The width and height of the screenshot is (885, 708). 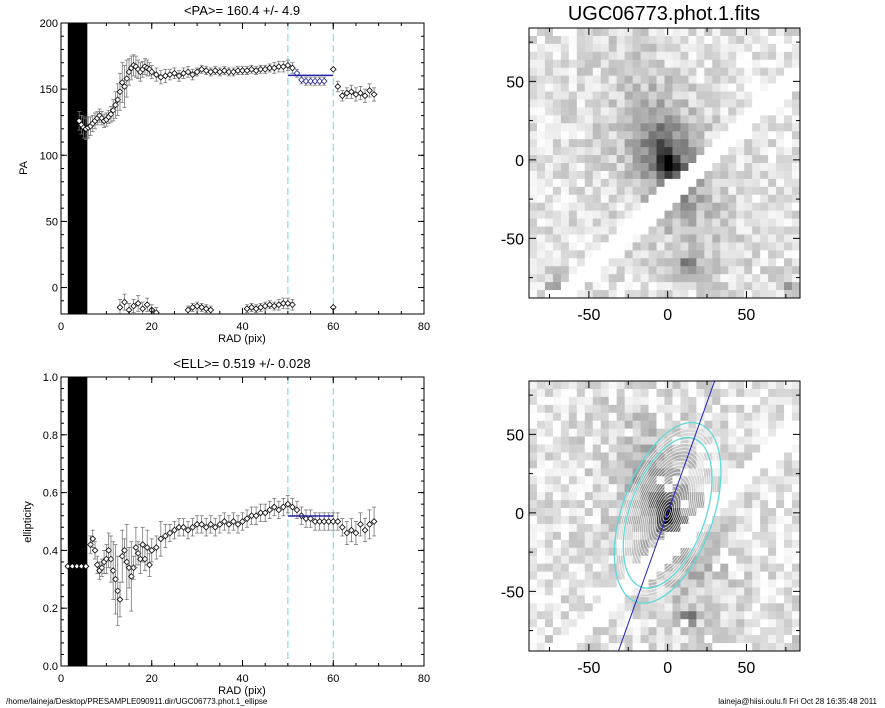 What do you see at coordinates (136, 547) in the screenshot?
I see `ell-data-point` at bounding box center [136, 547].